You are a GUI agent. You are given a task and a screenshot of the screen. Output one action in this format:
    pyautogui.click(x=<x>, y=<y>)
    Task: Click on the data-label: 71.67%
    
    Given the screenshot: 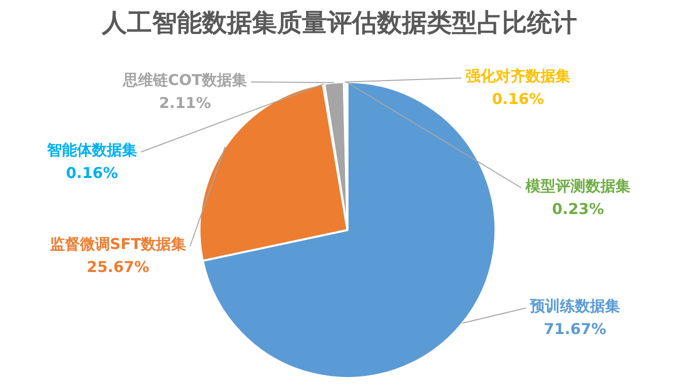 What is the action you would take?
    pyautogui.click(x=575, y=329)
    